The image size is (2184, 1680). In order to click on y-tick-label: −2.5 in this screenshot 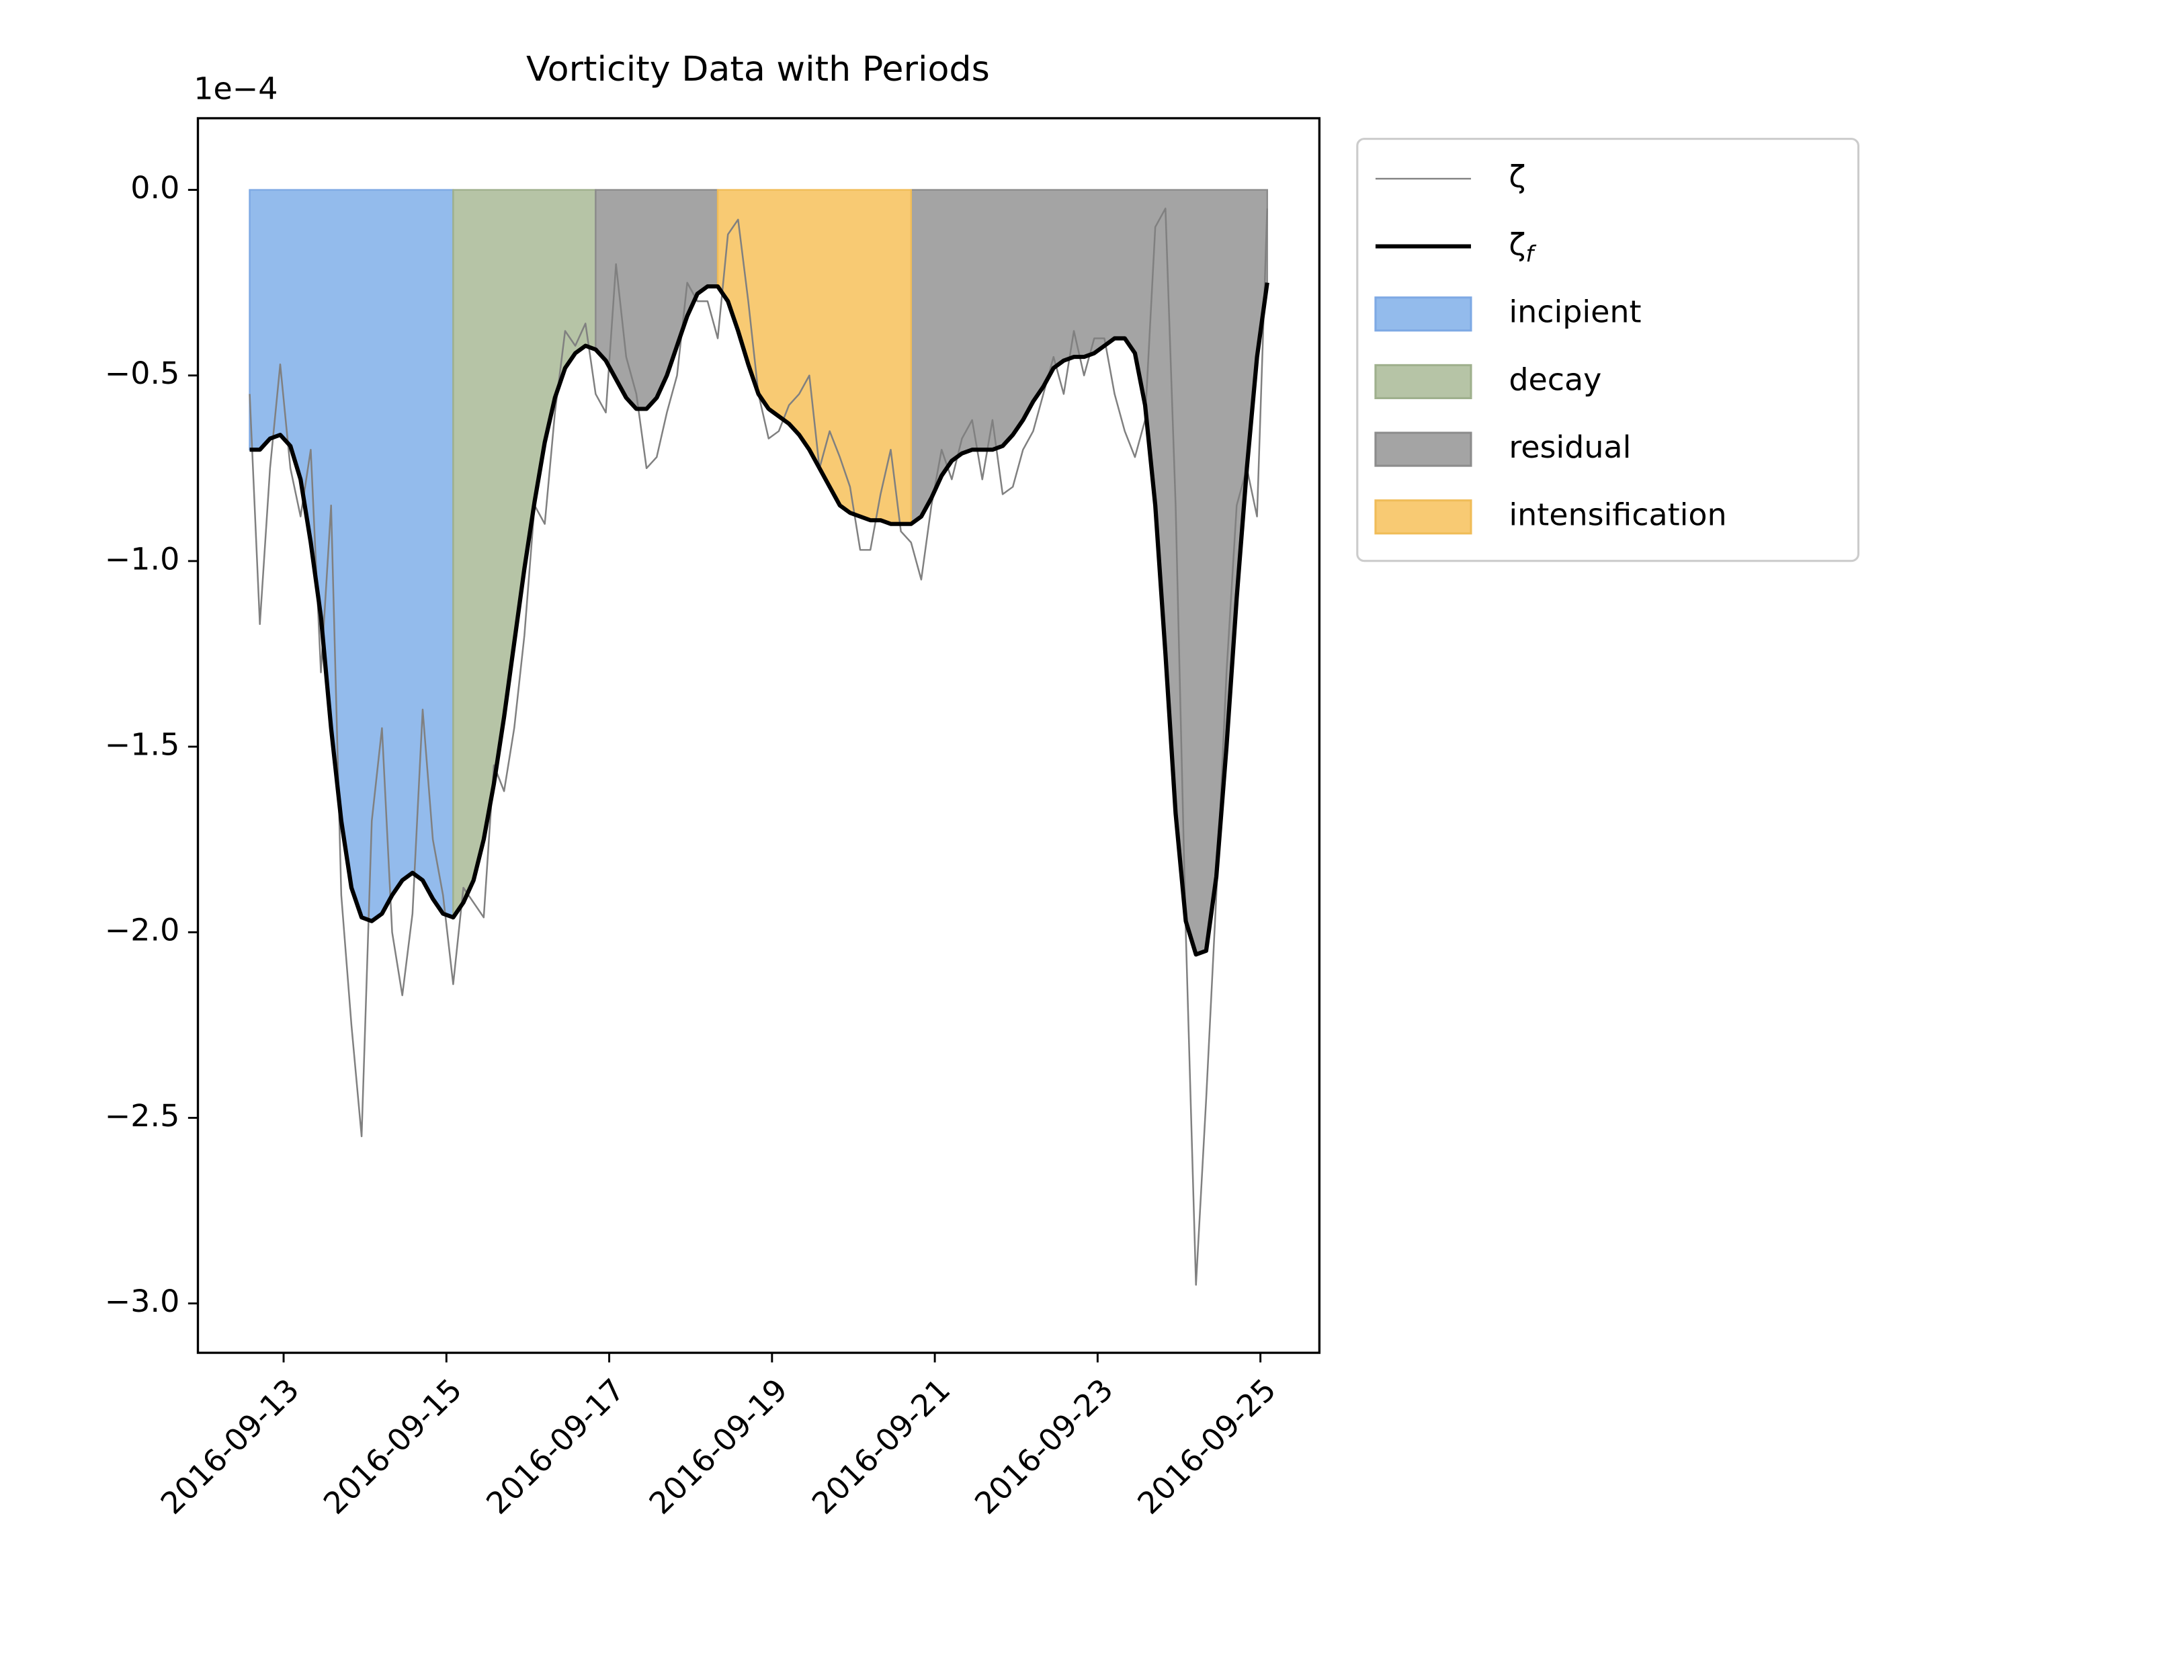, I will do `click(143, 1115)`.